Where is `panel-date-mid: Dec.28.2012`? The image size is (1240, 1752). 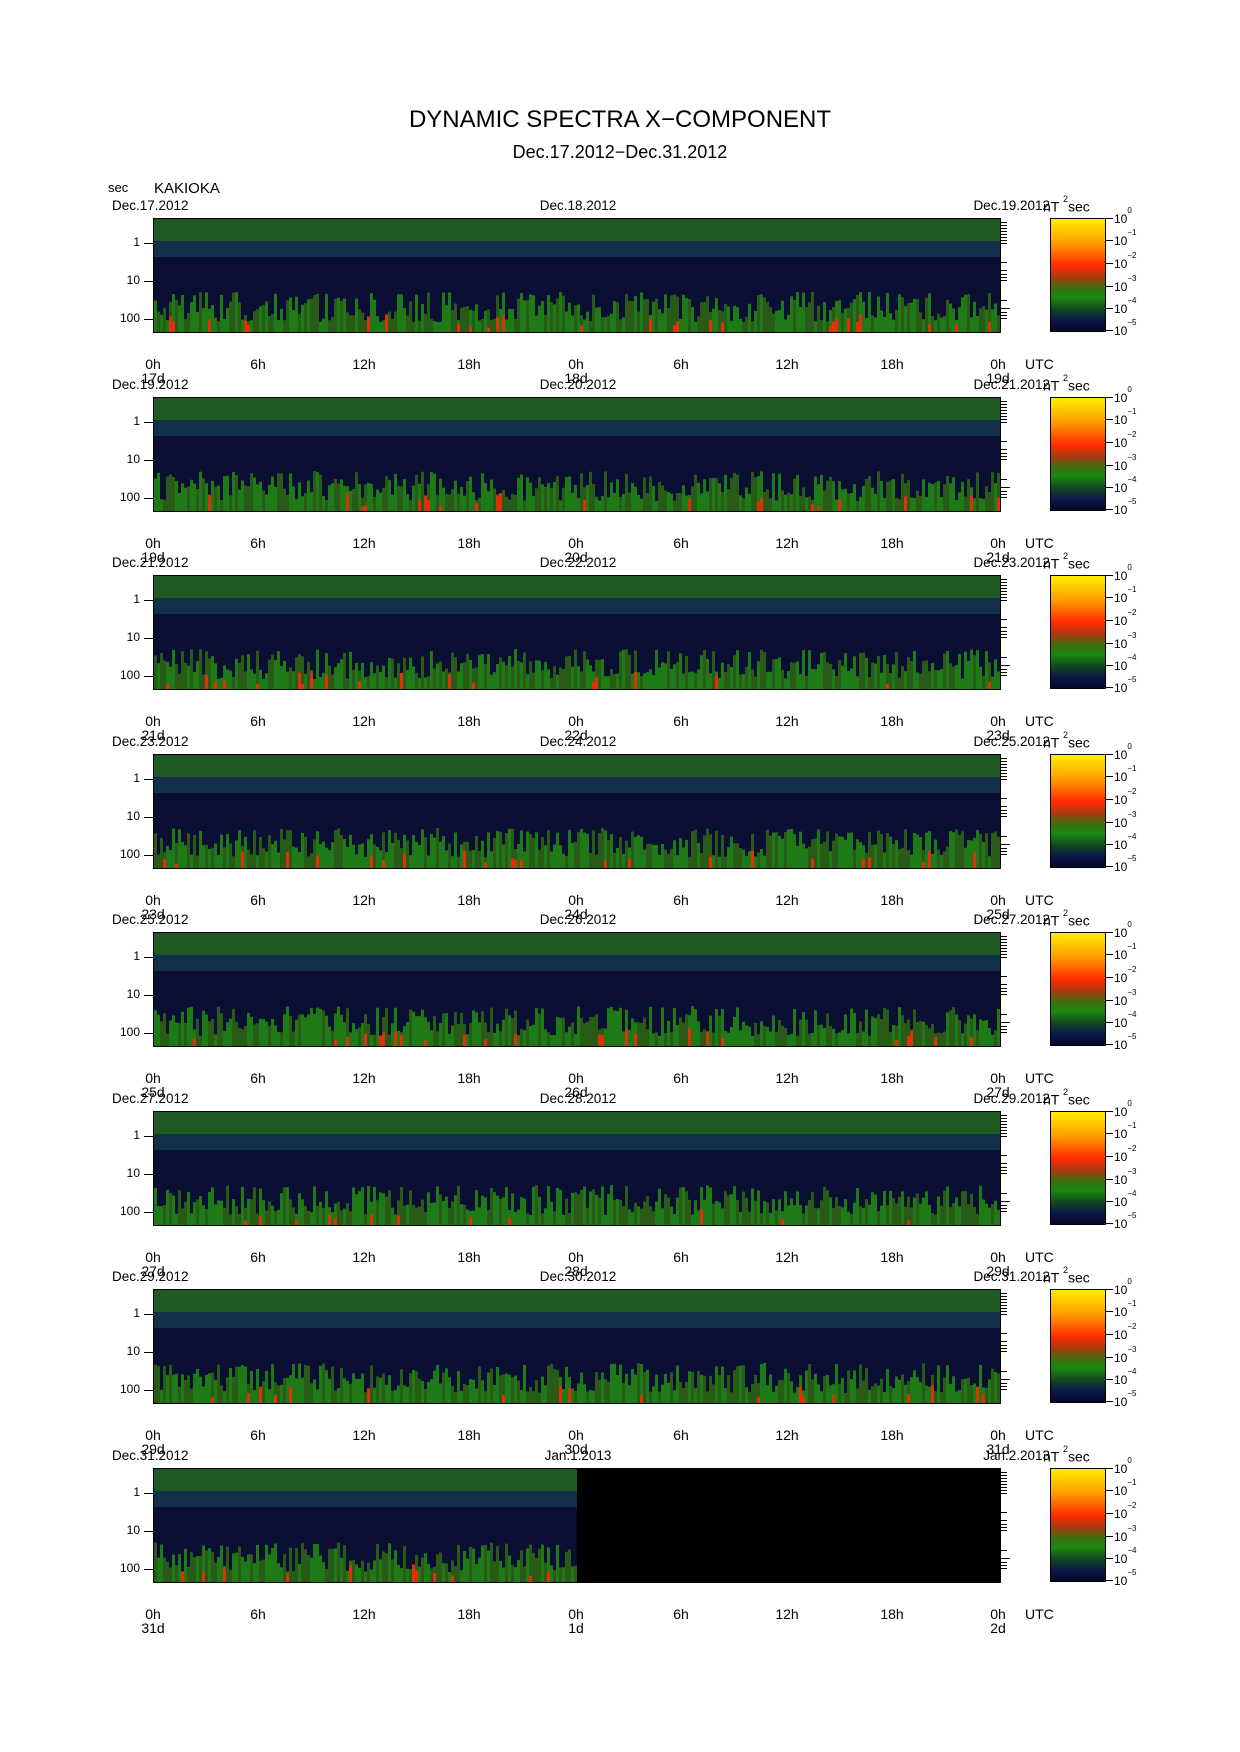 panel-date-mid: Dec.28.2012 is located at coordinates (578, 1098).